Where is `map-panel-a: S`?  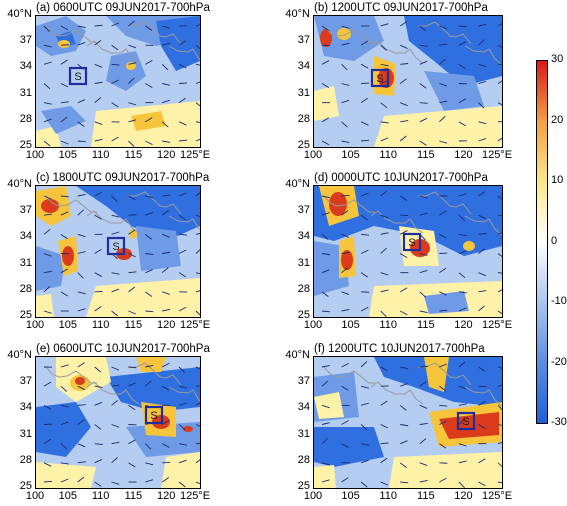
map-panel-a: S is located at coordinates (118, 81).